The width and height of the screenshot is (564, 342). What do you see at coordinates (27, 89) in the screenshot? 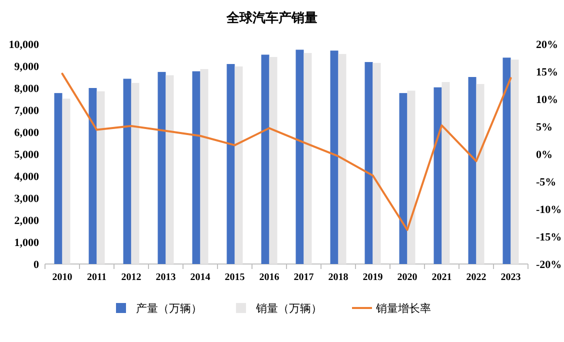
I see `y-tick-label: 8,000` at bounding box center [27, 89].